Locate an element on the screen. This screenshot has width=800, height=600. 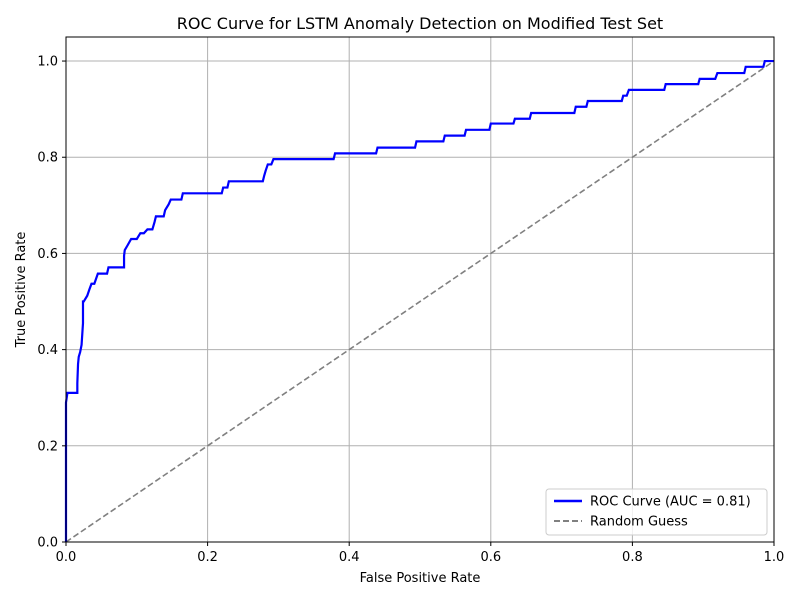
x-tick-label: 0.6 is located at coordinates (490, 557).